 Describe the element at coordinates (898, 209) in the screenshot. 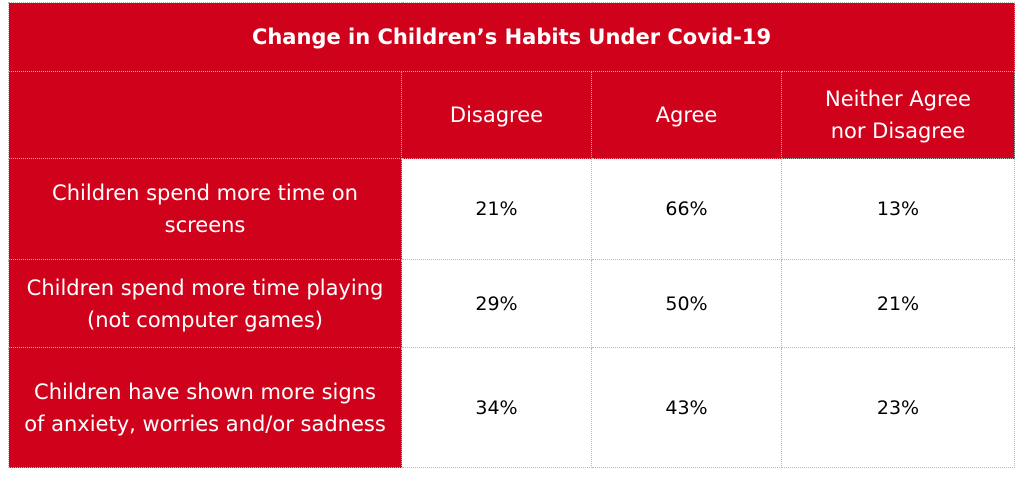

I see `cell-neither: 13%` at that location.